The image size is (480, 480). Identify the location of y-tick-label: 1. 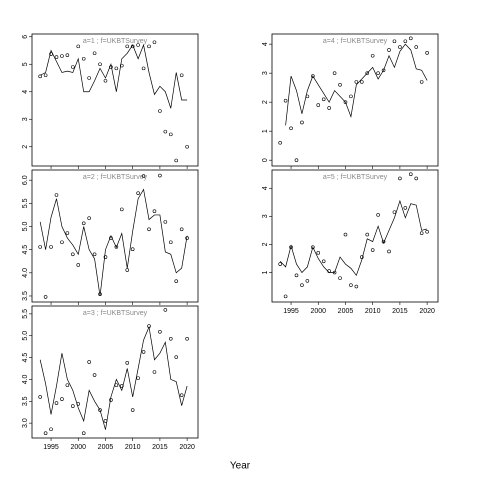
(265, 131).